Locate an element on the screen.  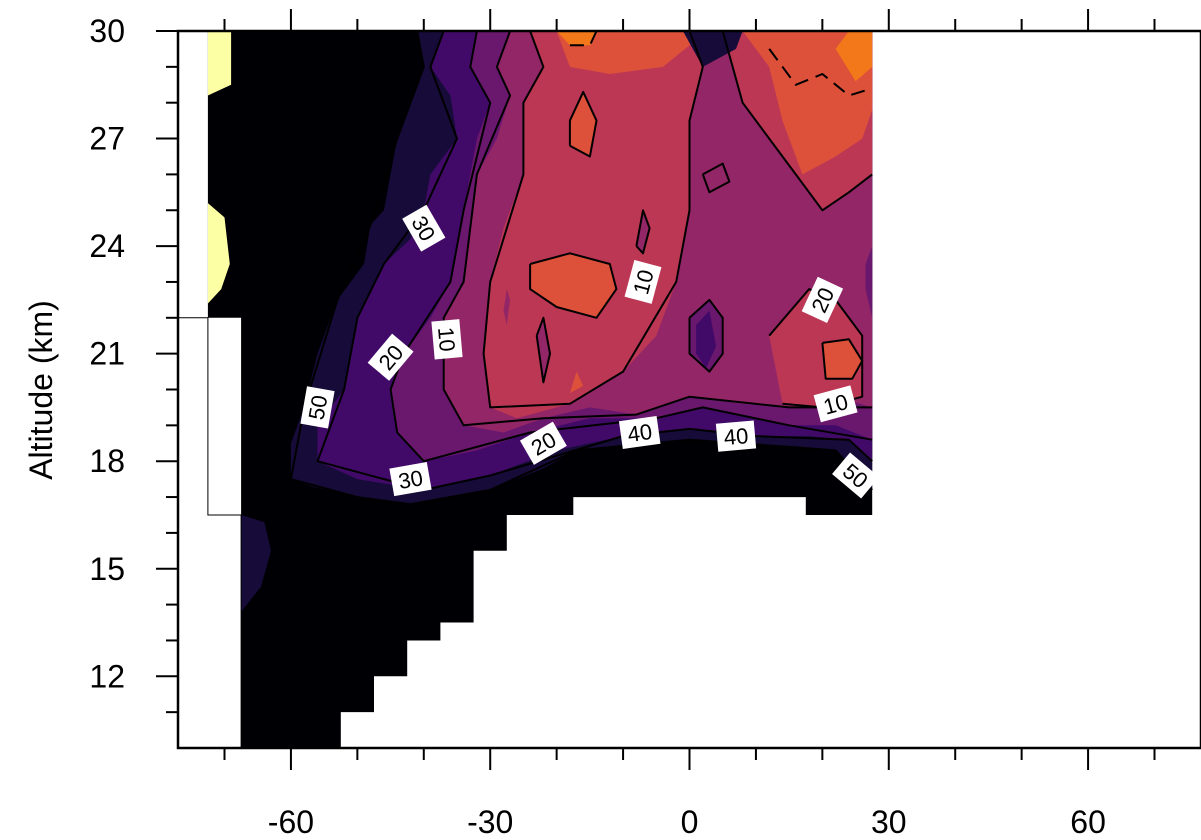
missing-data-outline is located at coordinates (210, 532).